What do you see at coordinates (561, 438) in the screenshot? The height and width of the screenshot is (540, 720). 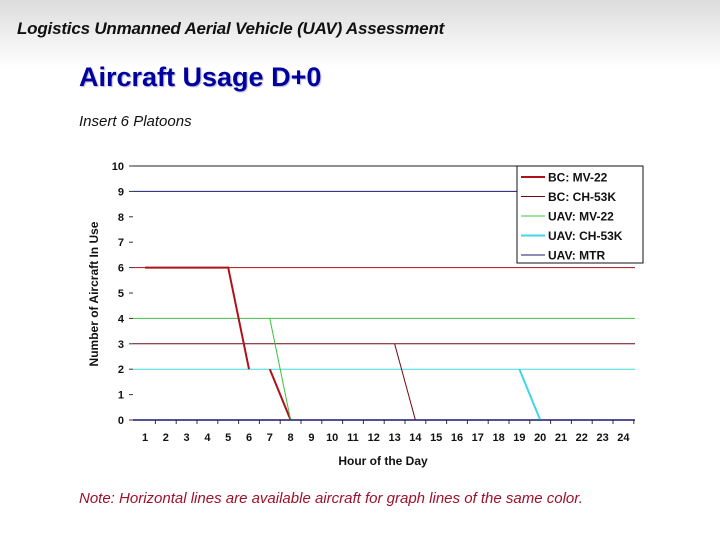 I see `x-tick-label: 21` at bounding box center [561, 438].